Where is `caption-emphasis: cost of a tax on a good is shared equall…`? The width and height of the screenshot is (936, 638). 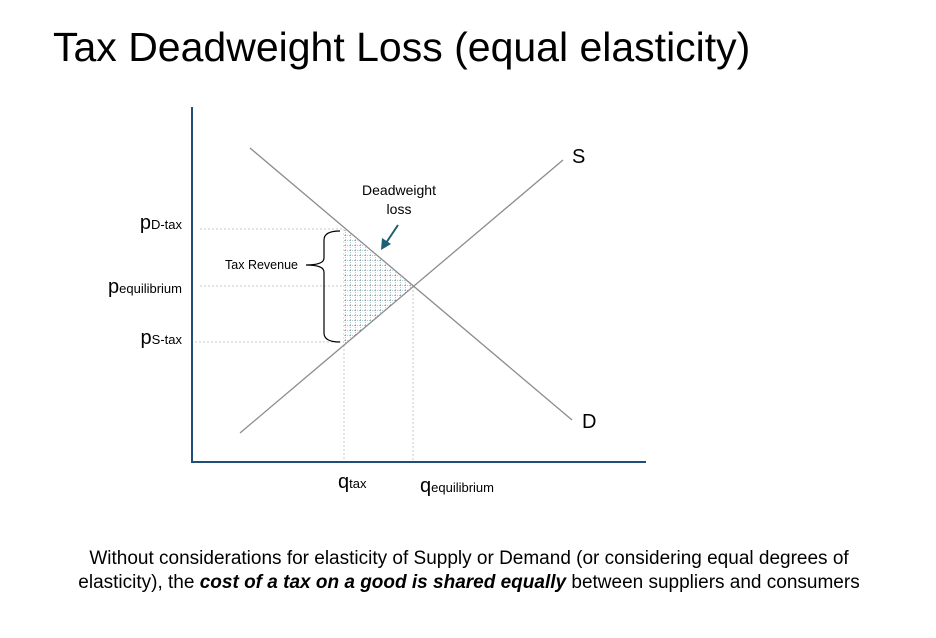 caption-emphasis: cost of a tax on a good is shared equall… is located at coordinates (384, 582).